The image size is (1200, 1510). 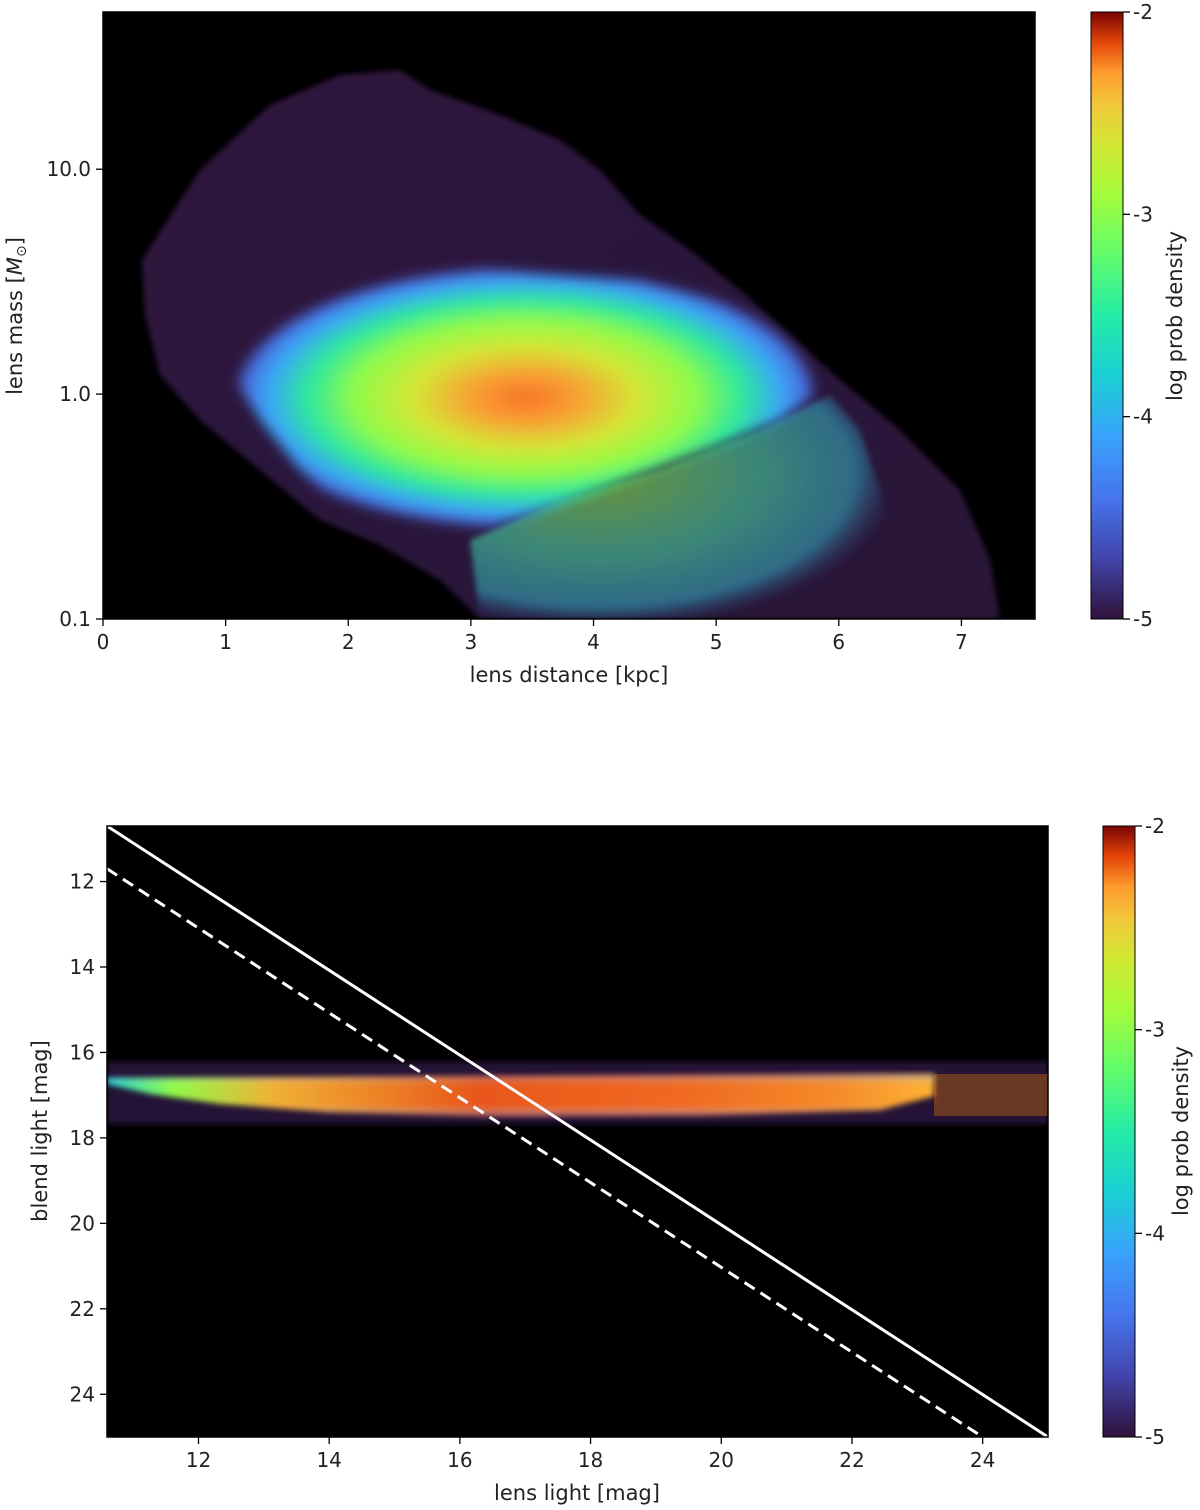 What do you see at coordinates (1143, 417) in the screenshot?
I see `top-colorbar-tick-label: -4` at bounding box center [1143, 417].